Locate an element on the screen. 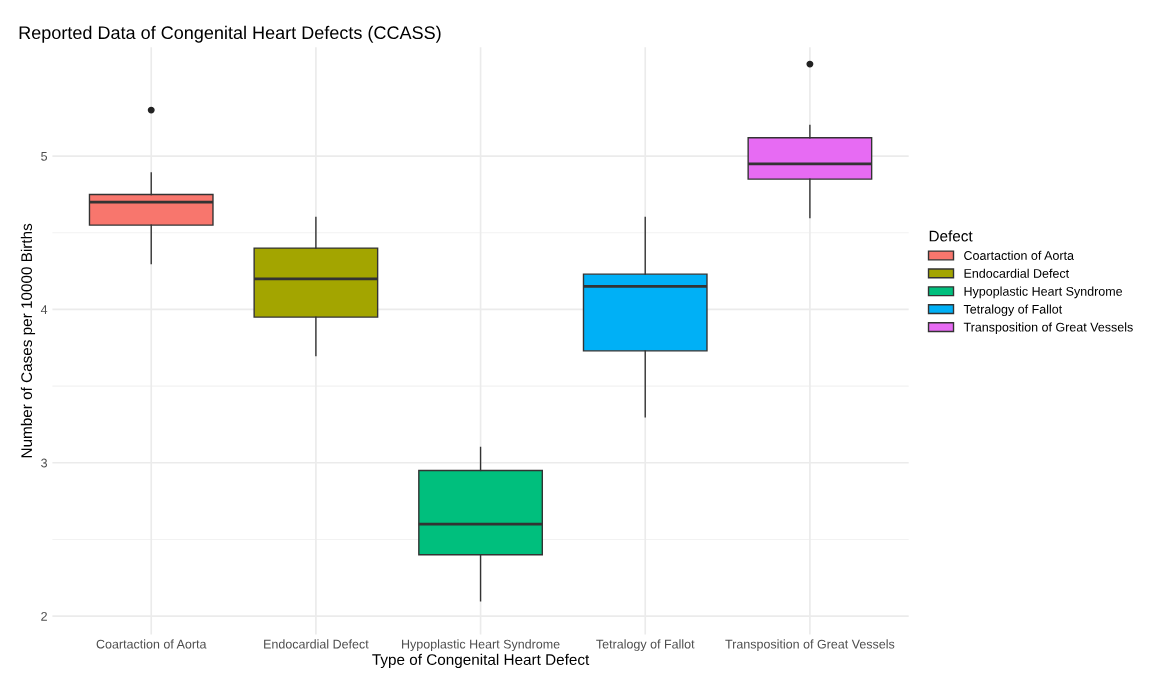  legend-label: Hypoplastic Heart Syndrome is located at coordinates (1043, 292).